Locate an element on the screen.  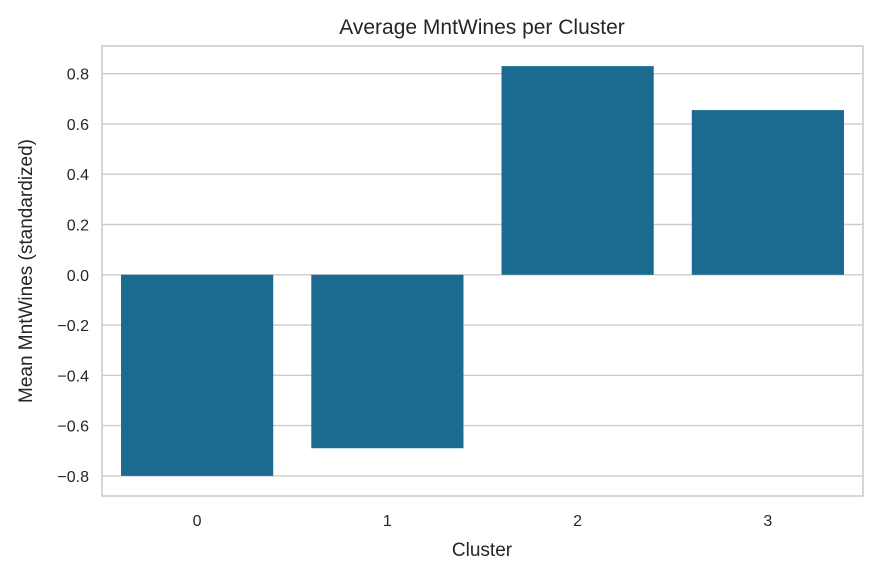
y-tick-label: 0.8 is located at coordinates (78, 75).